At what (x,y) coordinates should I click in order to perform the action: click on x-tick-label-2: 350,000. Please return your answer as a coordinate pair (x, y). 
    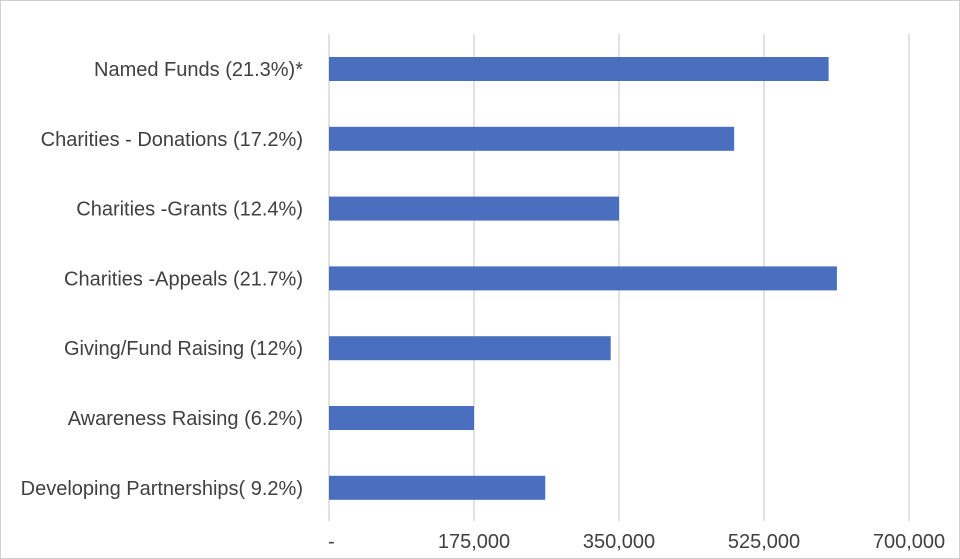
    Looking at the image, I should click on (619, 542).